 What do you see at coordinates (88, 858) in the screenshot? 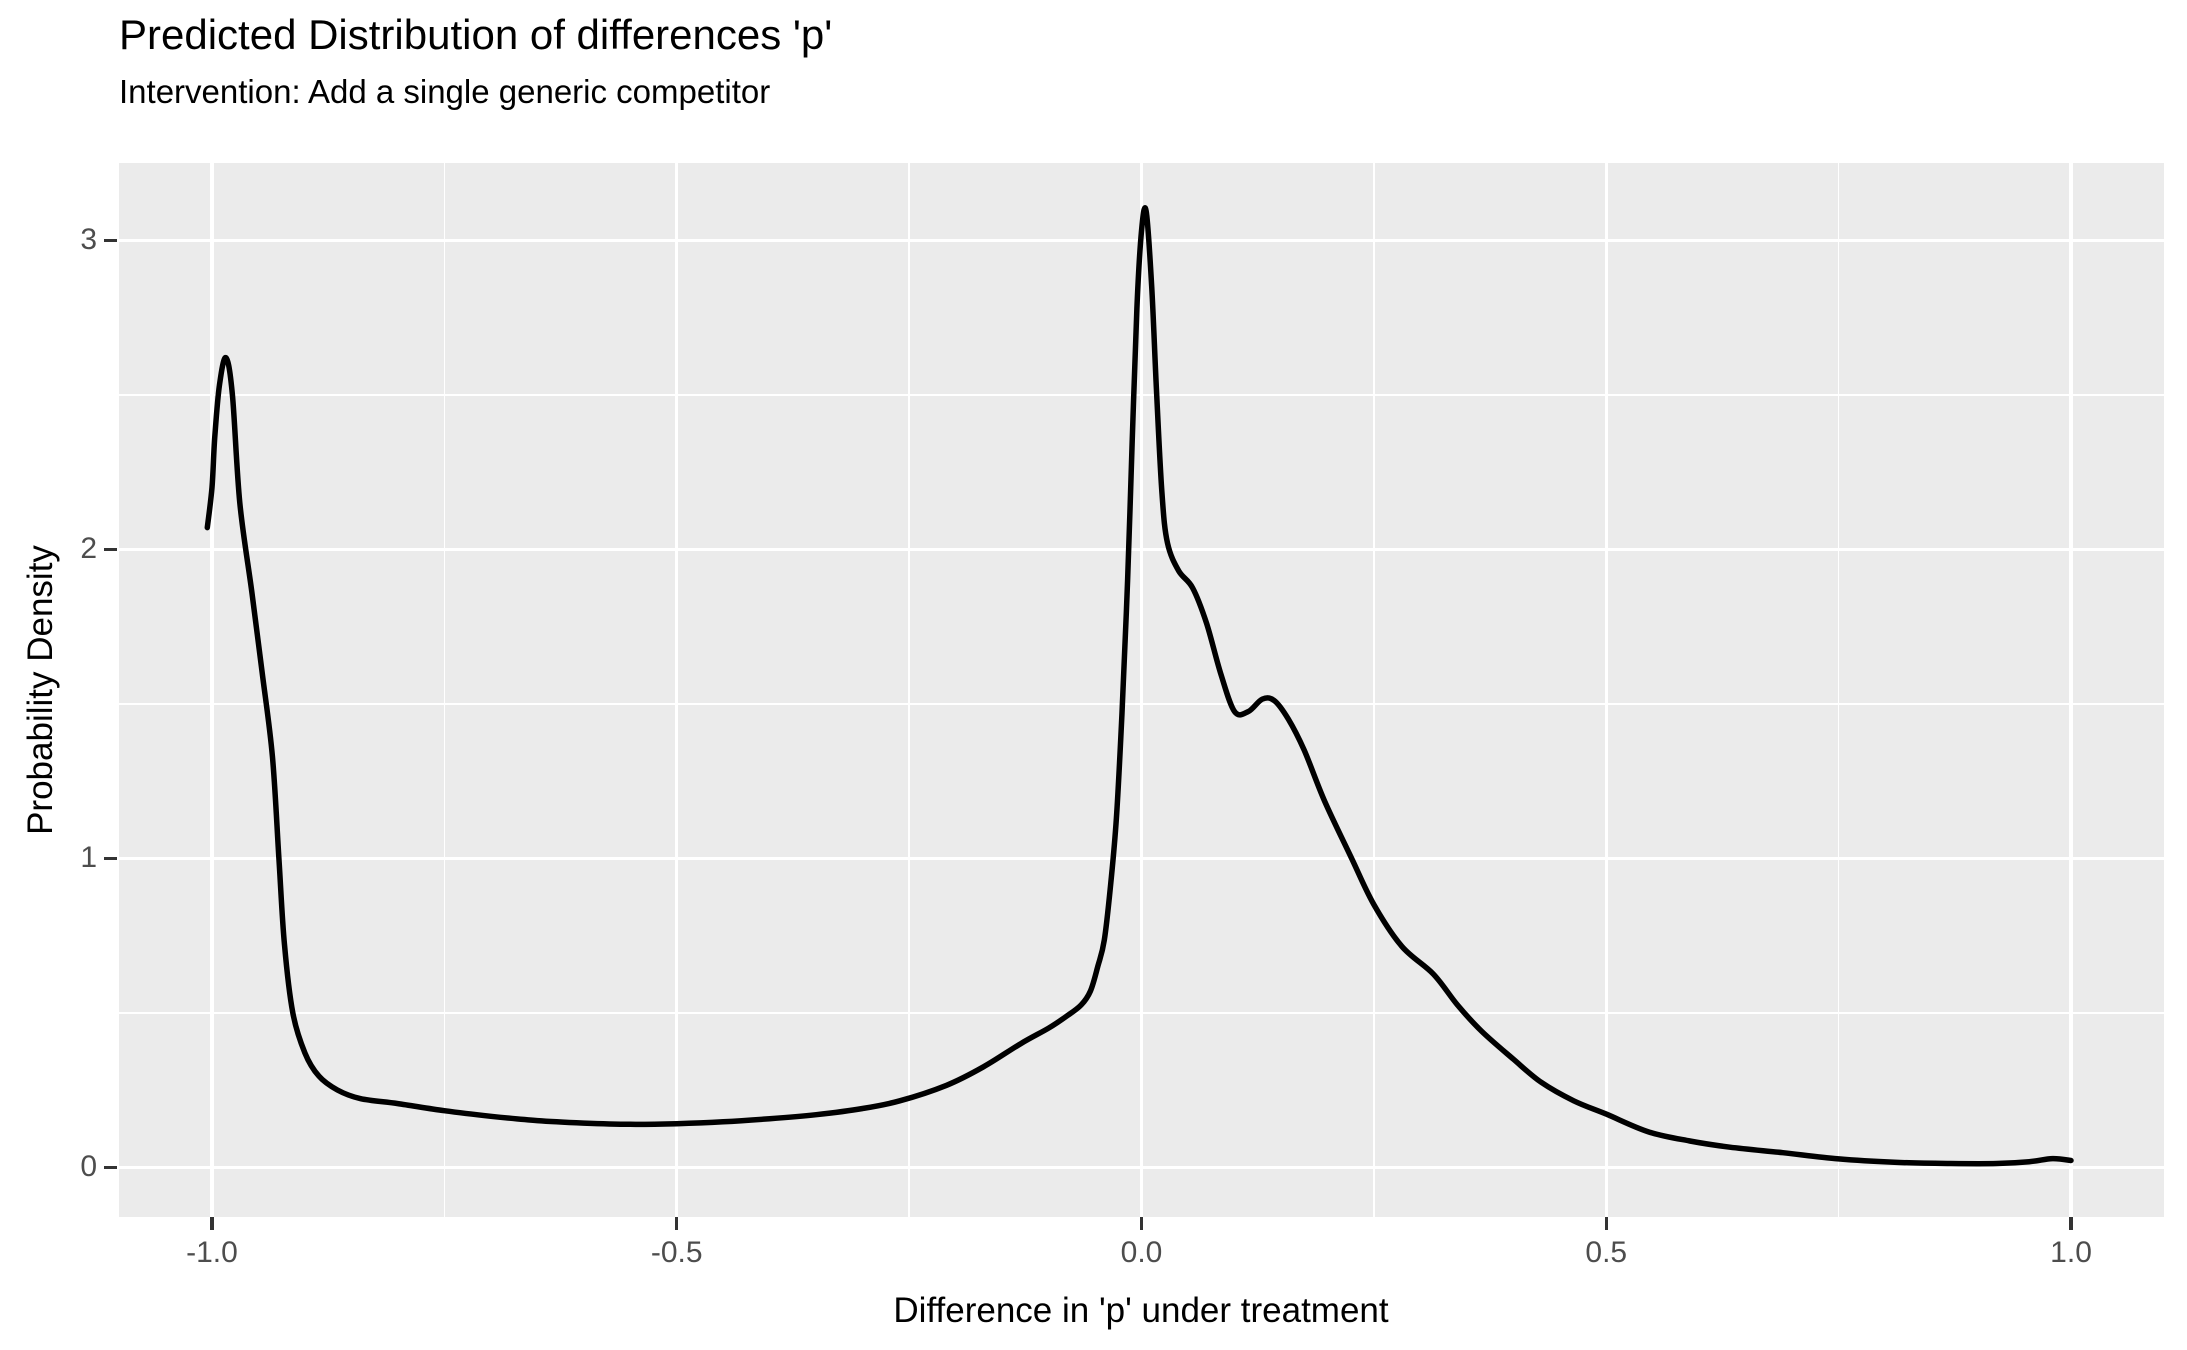
I see `y-tick-label: 1` at bounding box center [88, 858].